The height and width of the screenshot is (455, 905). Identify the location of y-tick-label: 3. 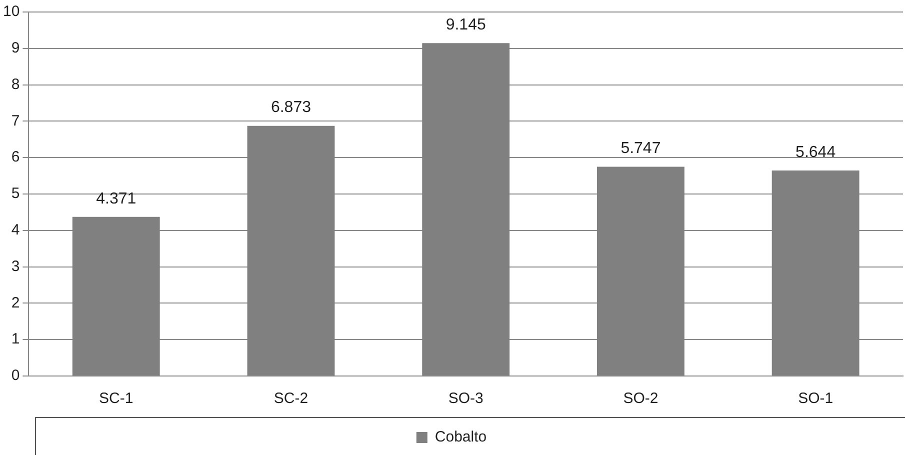
(15, 266).